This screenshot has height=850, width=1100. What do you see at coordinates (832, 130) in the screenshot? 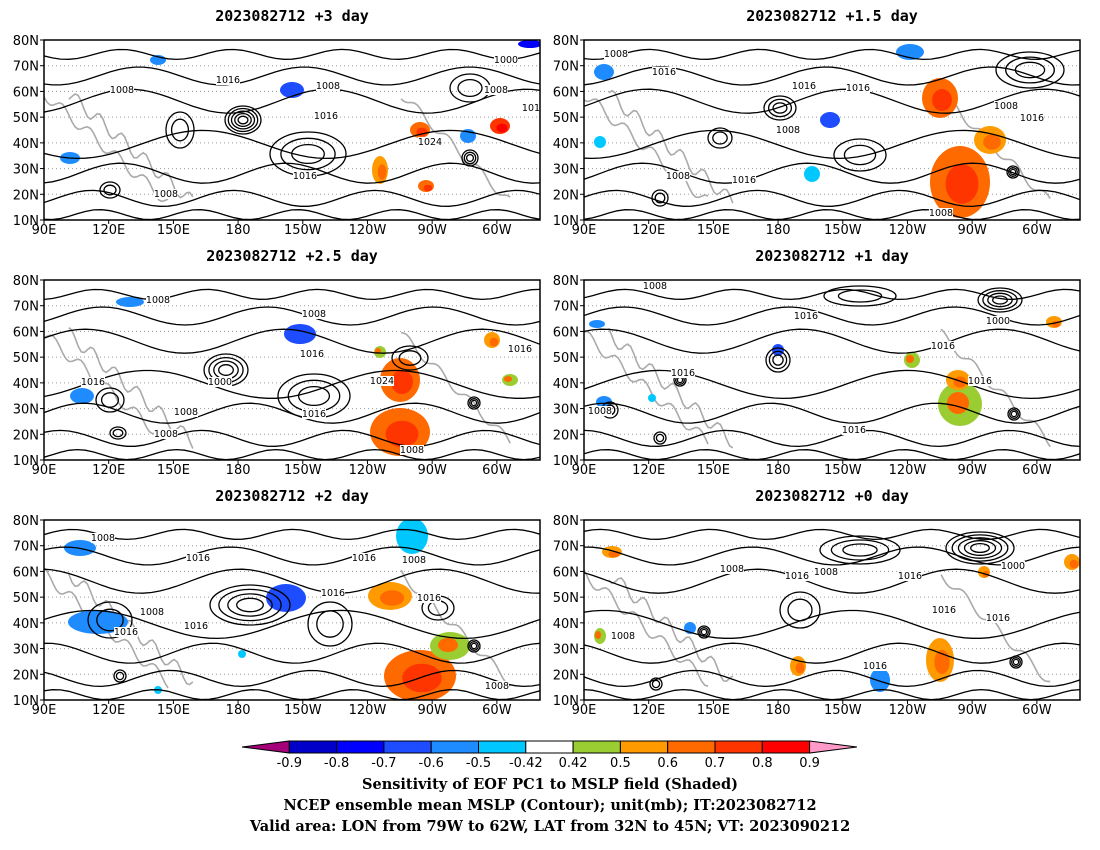
I see `panel-frame` at bounding box center [832, 130].